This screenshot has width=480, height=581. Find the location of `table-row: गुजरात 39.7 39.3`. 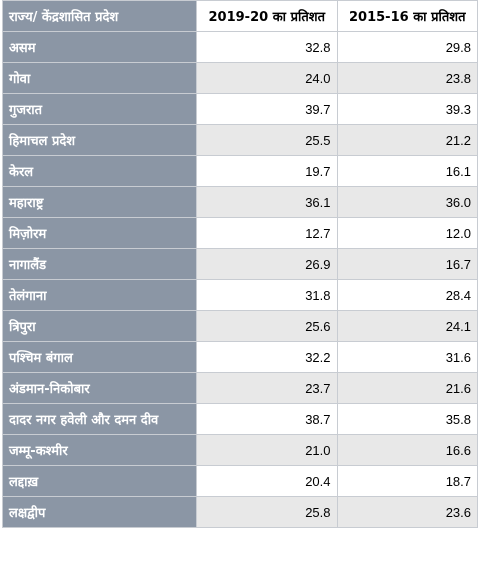

table-row: गुजरात 39.7 39.3 is located at coordinates (240, 109).